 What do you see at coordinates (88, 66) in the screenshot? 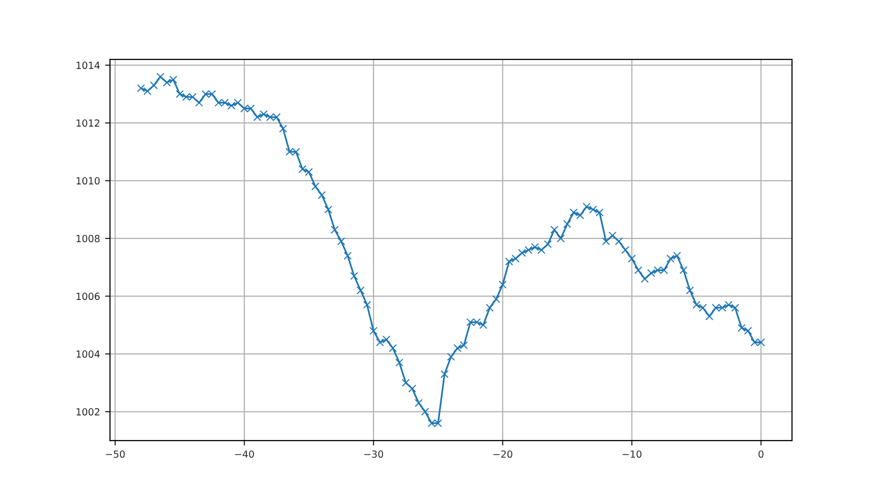
I see `y-tick-label: 1014` at bounding box center [88, 66].